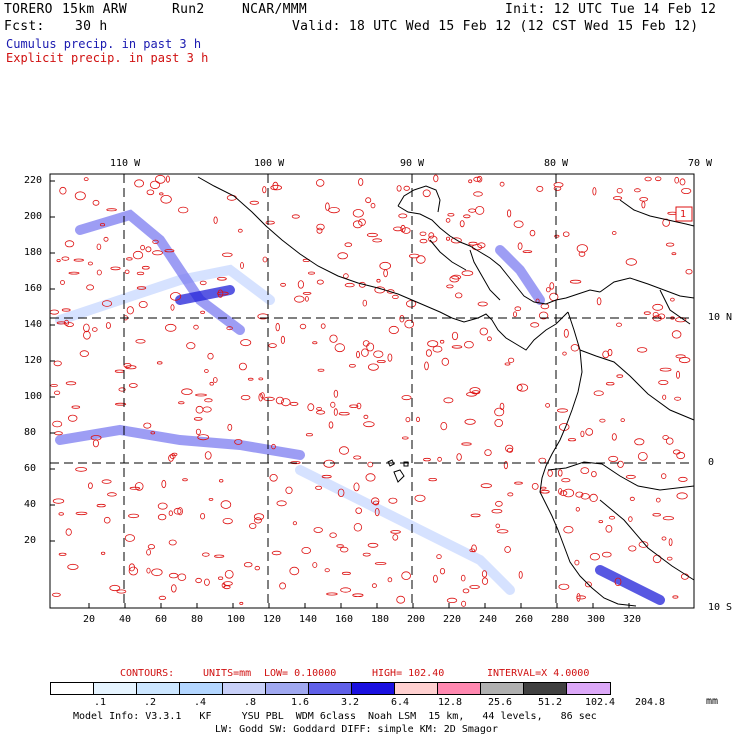  I want to click on x-tick-label: 320, so click(632, 619).